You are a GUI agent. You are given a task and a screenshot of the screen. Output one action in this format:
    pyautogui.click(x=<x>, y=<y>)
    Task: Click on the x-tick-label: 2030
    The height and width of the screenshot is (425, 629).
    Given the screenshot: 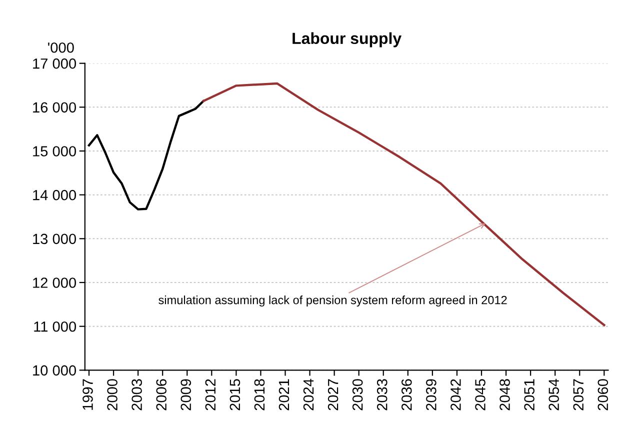 What is the action you would take?
    pyautogui.click(x=357, y=394)
    